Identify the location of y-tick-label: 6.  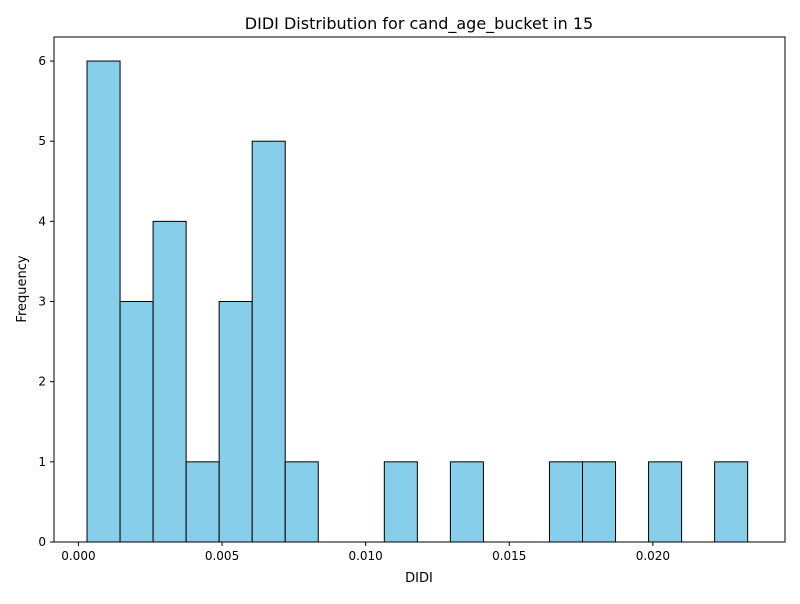
(42, 61).